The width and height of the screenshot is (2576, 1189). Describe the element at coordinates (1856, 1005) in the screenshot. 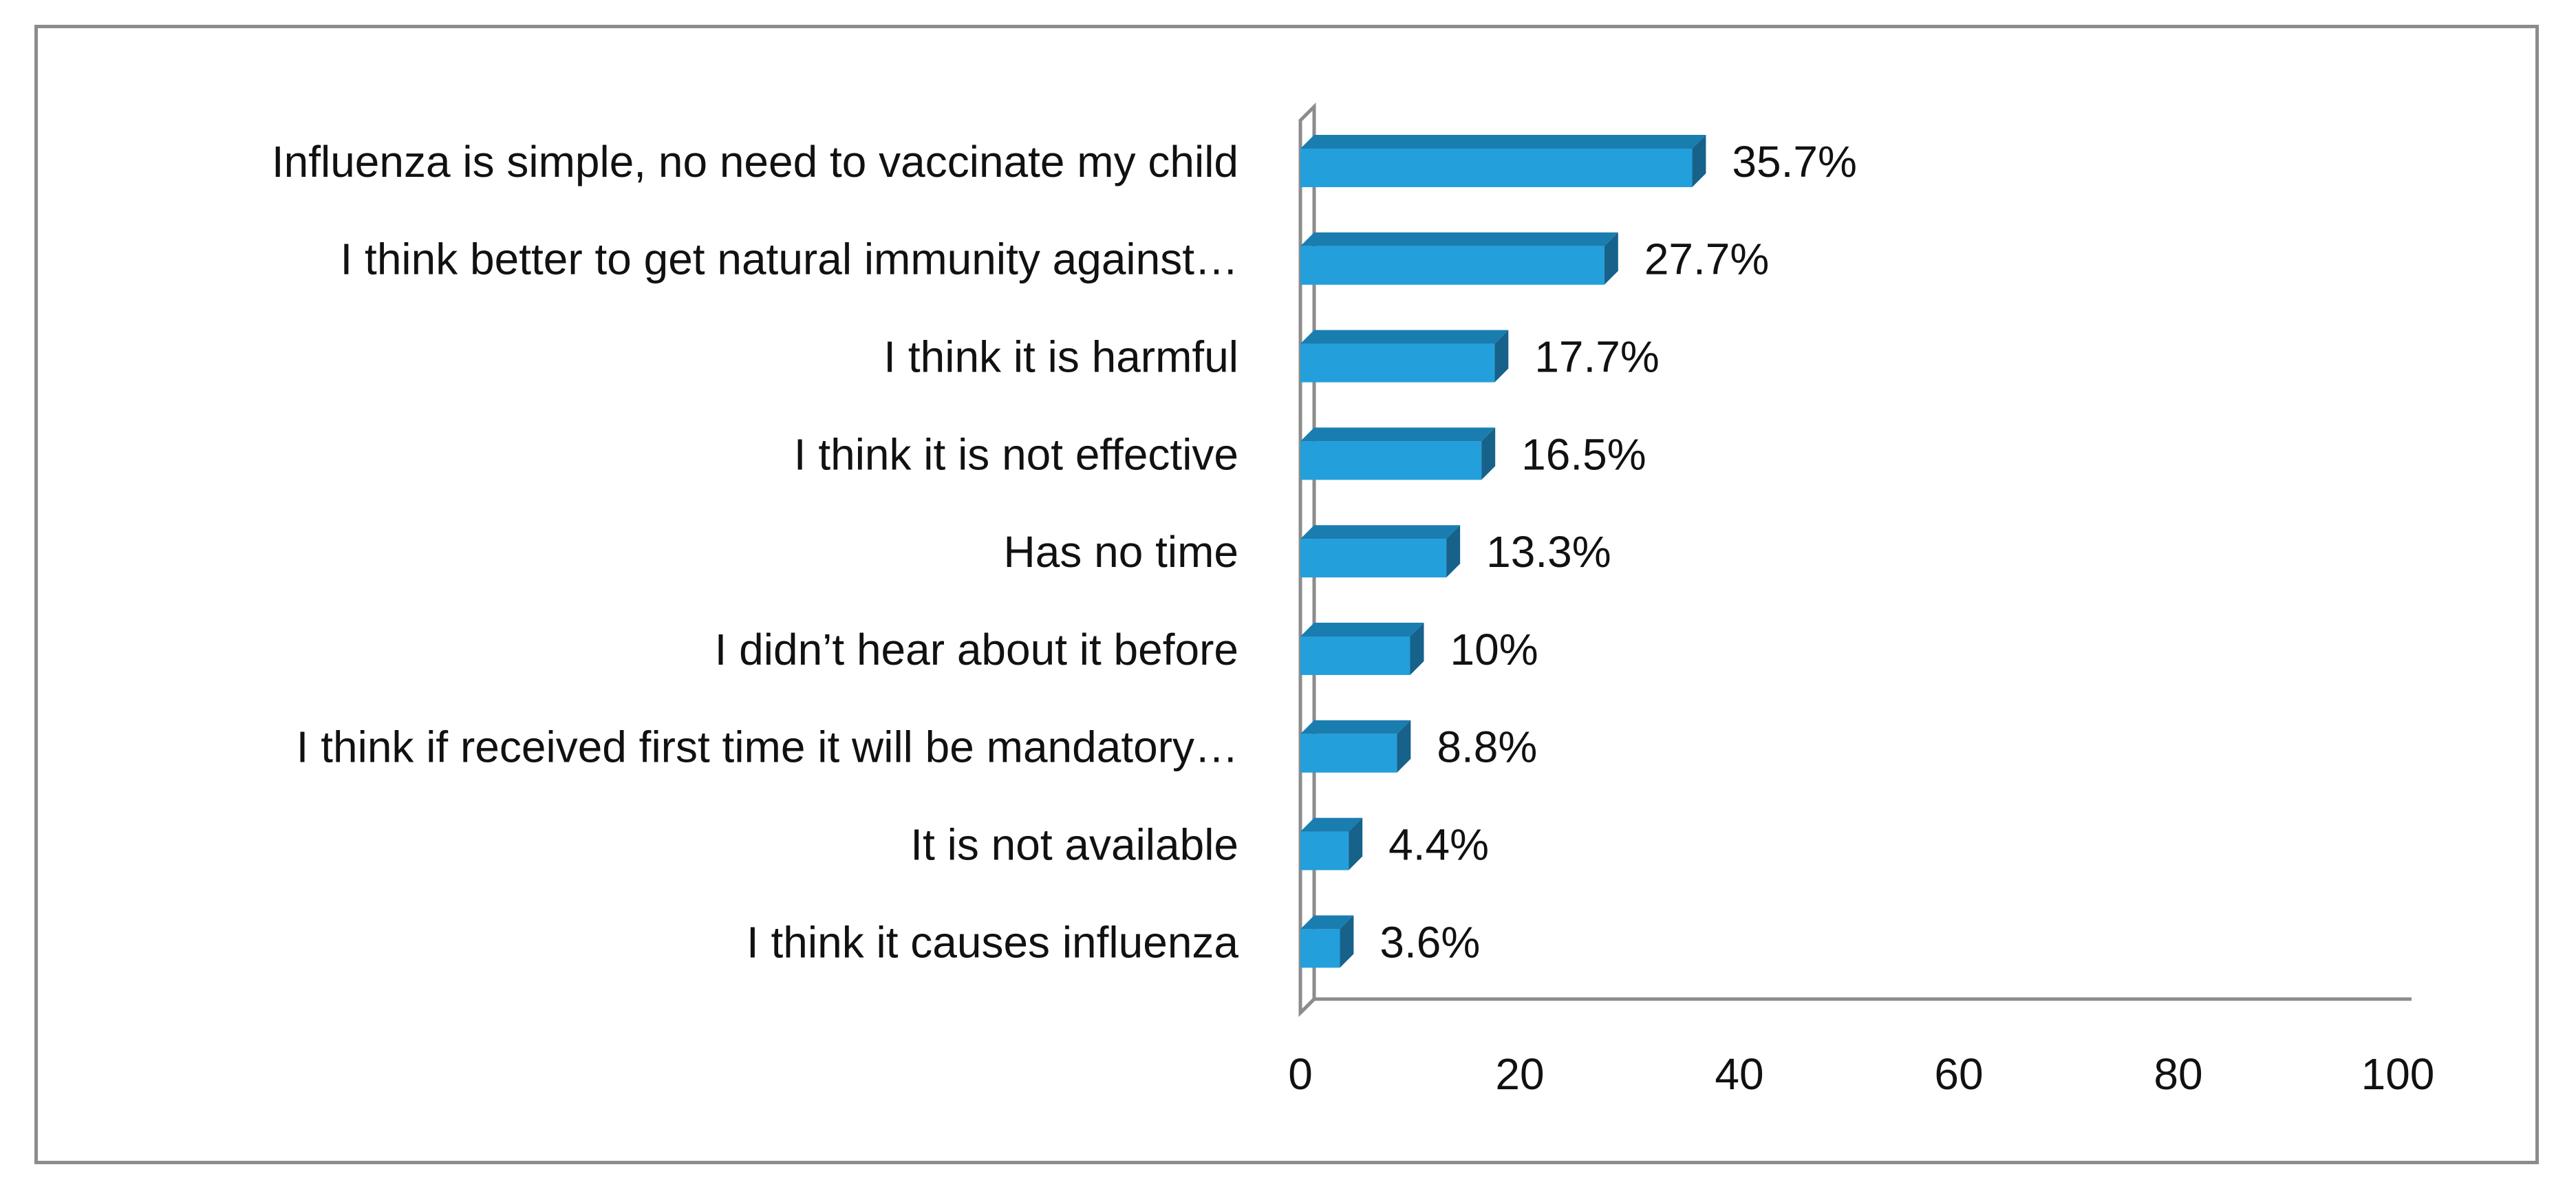

I see `x-axis-line` at that location.